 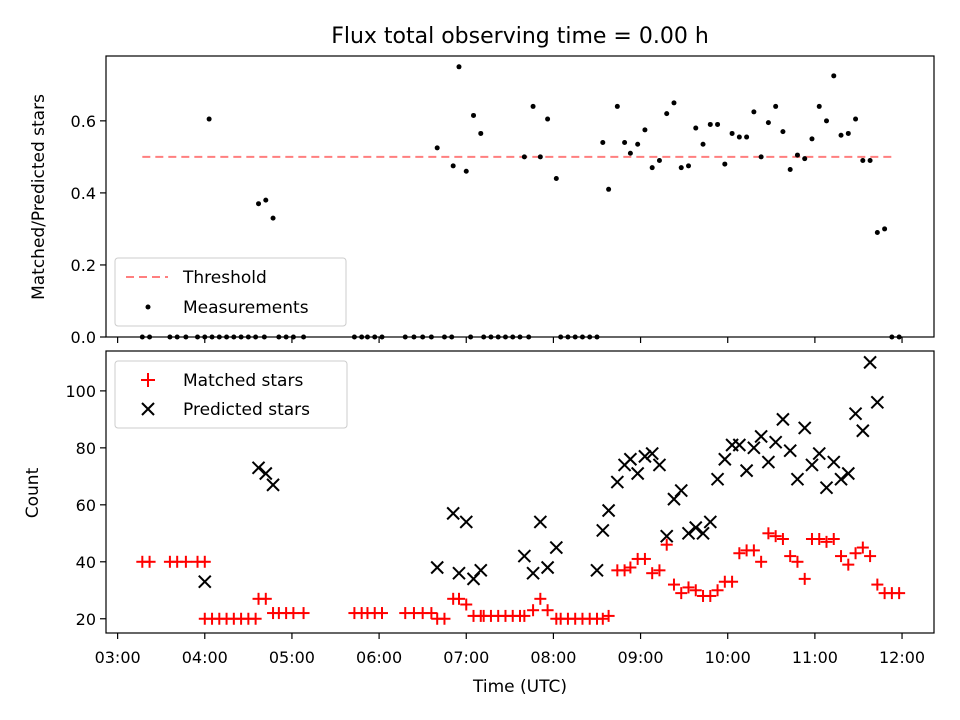 I want to click on top-legend: Threshold Measurements, so click(x=230, y=292).